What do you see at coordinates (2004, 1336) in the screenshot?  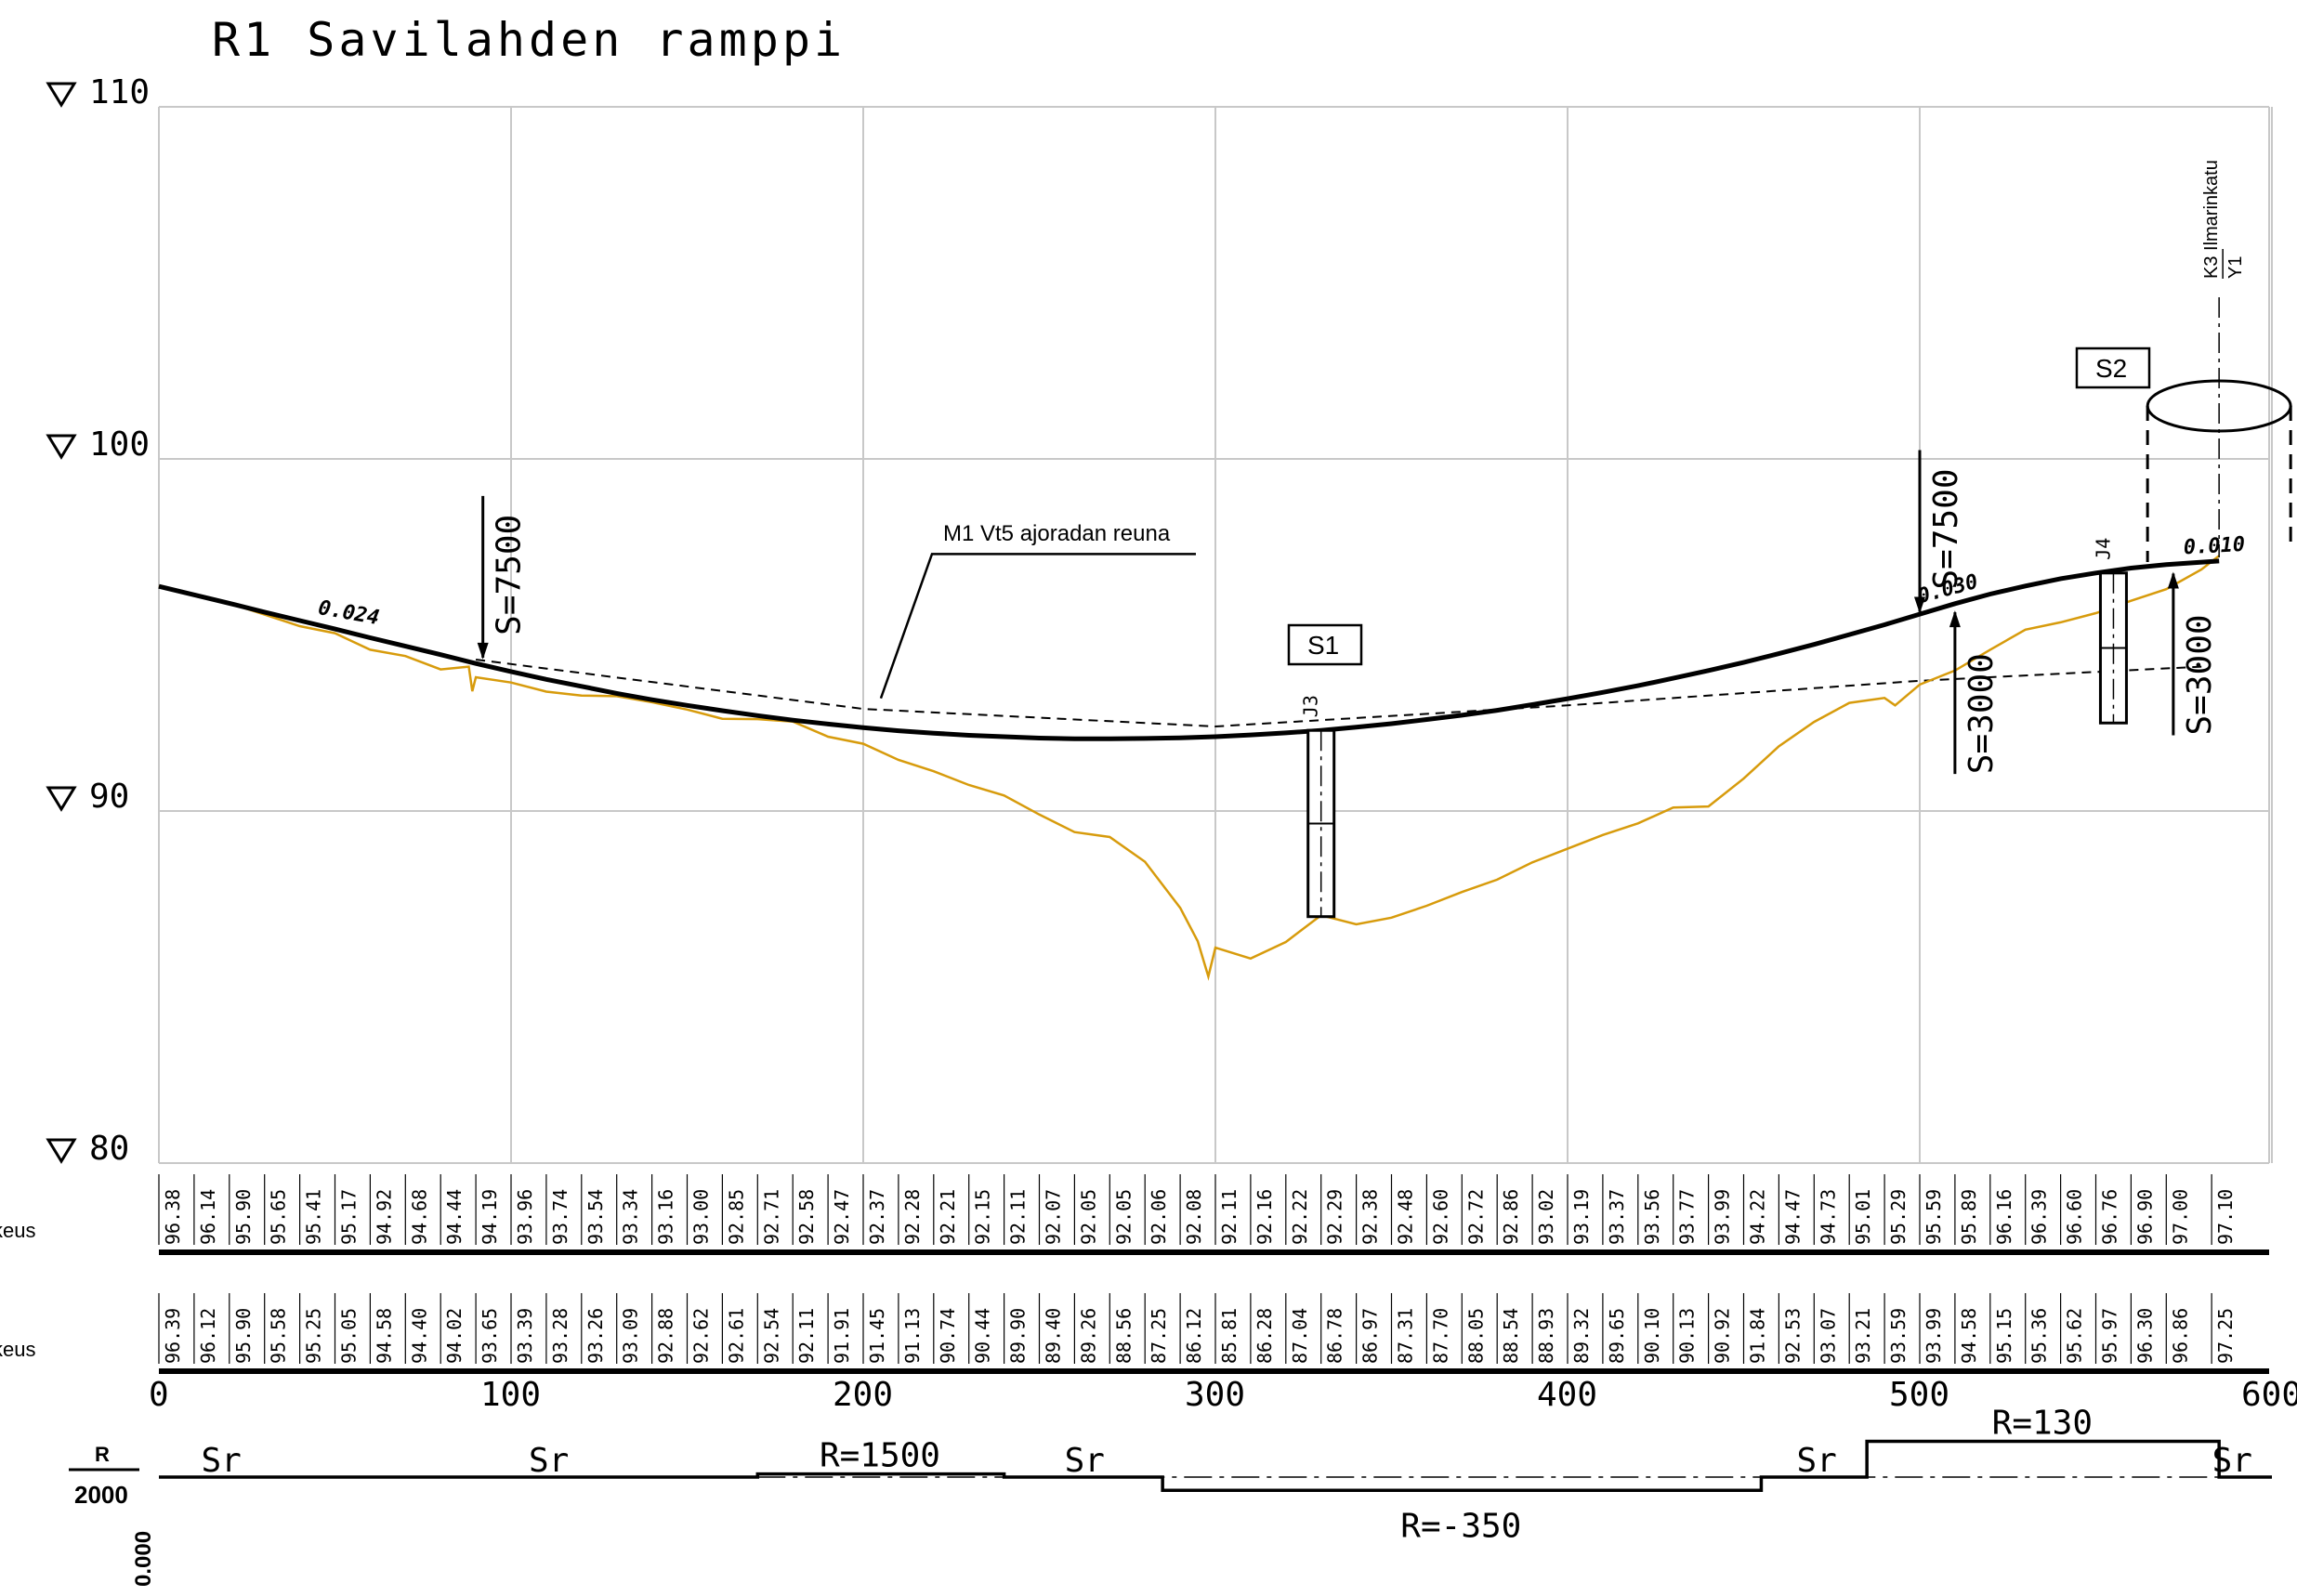 I see `ground-row-value: 95.15` at bounding box center [2004, 1336].